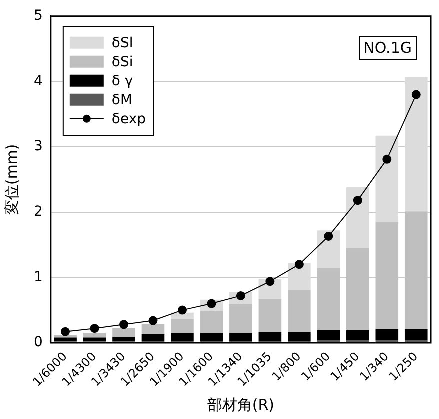 The height and width of the screenshot is (419, 439). Describe the element at coordinates (241, 405) in the screenshot. I see `x-axis-title: 部材角(R)` at that location.